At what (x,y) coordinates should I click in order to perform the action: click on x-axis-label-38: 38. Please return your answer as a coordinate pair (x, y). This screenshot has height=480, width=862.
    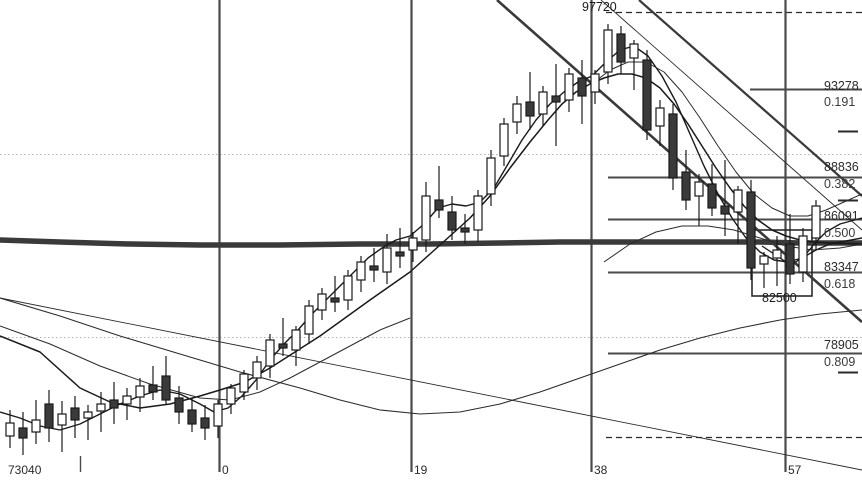
    Looking at the image, I should click on (601, 470).